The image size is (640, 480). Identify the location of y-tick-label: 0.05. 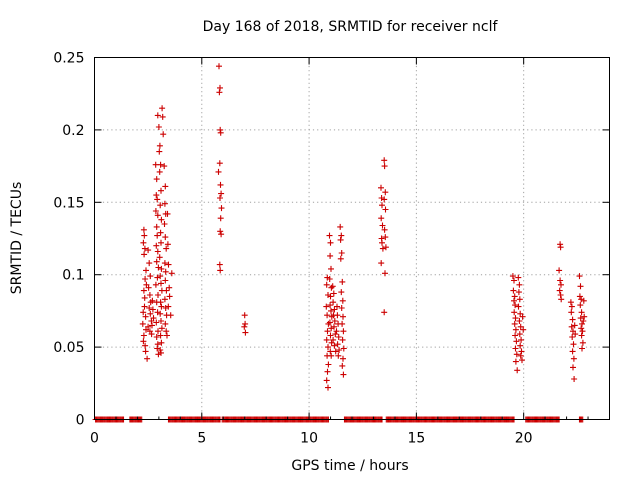
(68, 348).